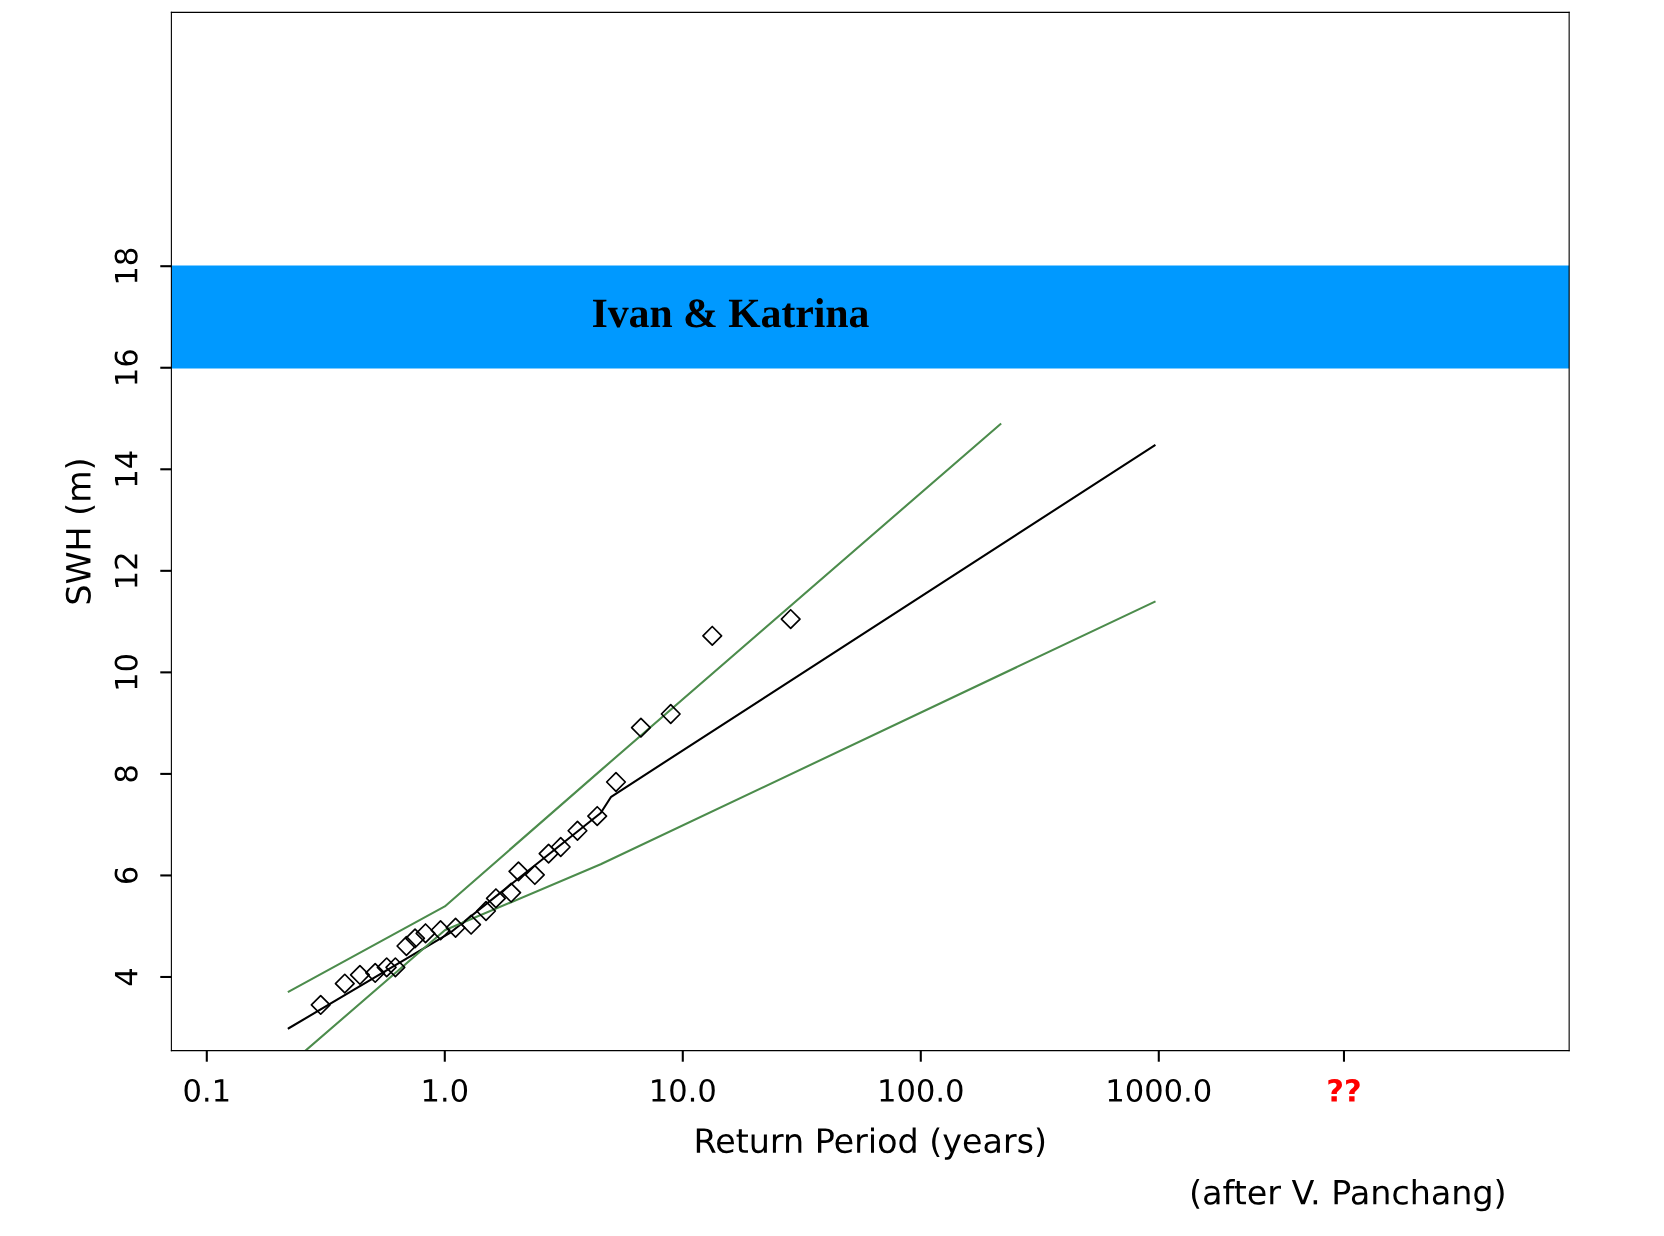 The width and height of the screenshot is (1664, 1236). What do you see at coordinates (1347, 1195) in the screenshot?
I see `text: (after V. Panchang)` at bounding box center [1347, 1195].